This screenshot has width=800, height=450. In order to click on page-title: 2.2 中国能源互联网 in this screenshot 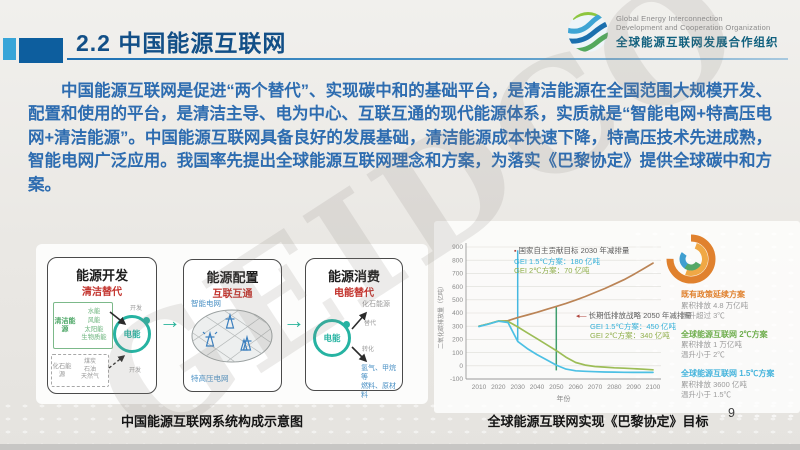, I will do `click(181, 43)`.